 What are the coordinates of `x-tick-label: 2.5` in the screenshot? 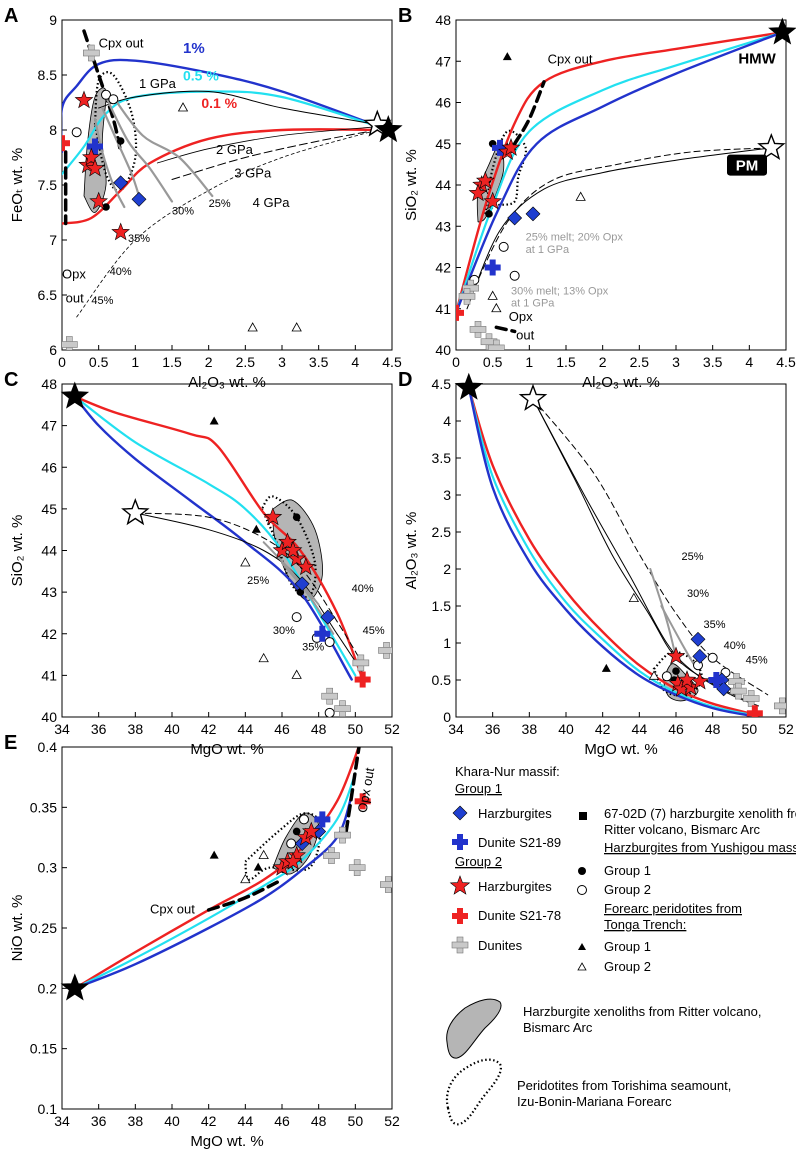 It's located at (640, 362).